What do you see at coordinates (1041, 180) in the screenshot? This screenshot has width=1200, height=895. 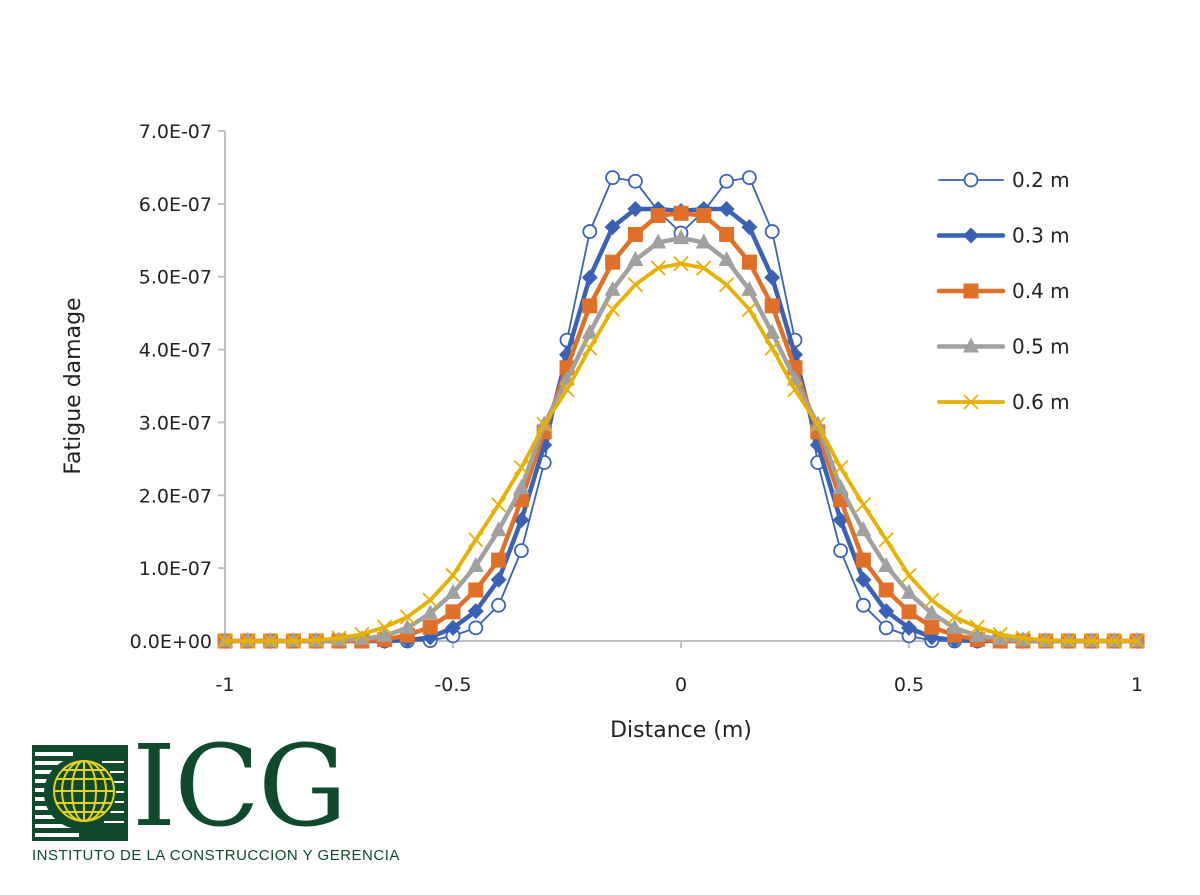 I see `legend-label: 0.2 m` at bounding box center [1041, 180].